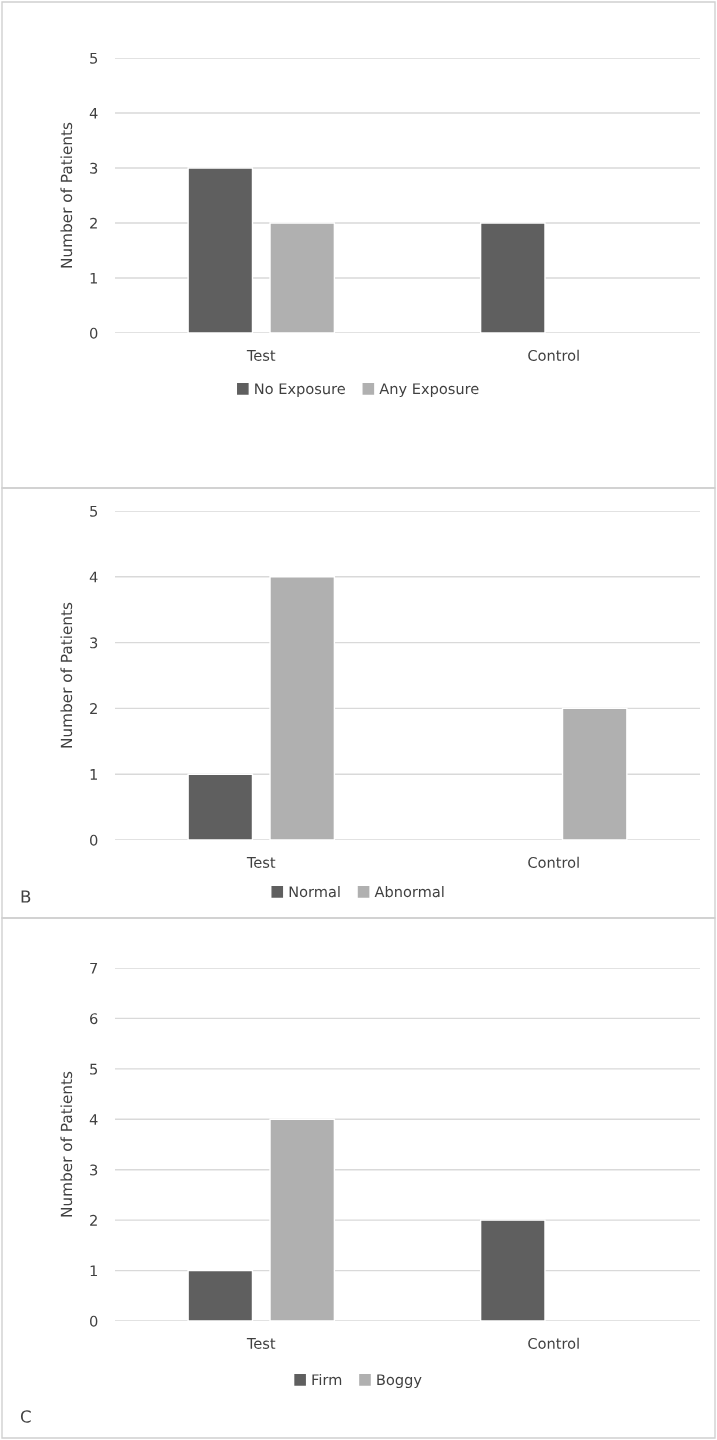  What do you see at coordinates (26, 896) in the screenshot?
I see `text: B` at bounding box center [26, 896].